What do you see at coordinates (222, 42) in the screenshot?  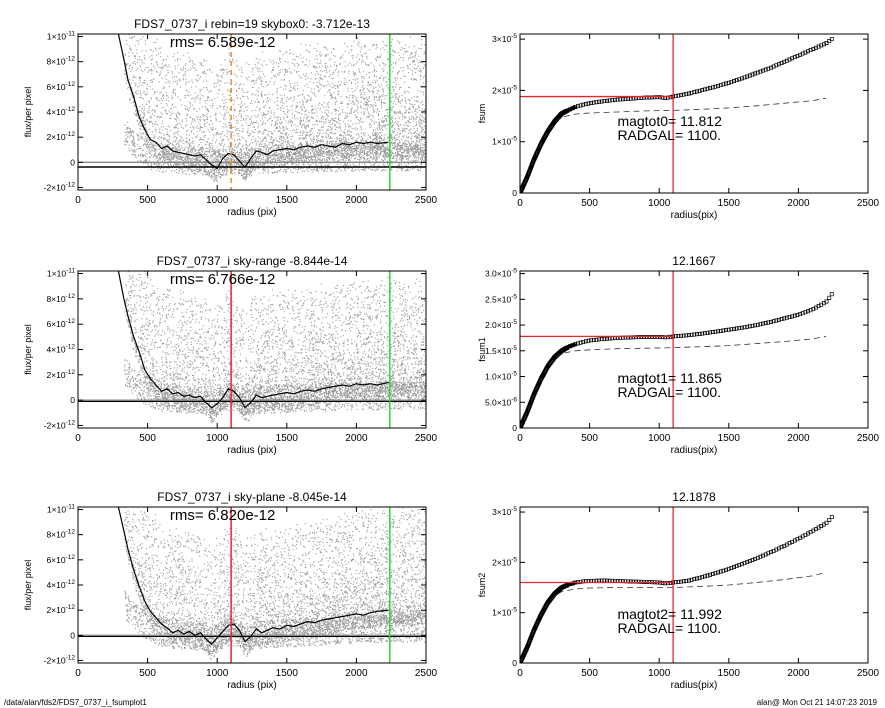 I see `rms-annotation: rms= 6.589e-12` at bounding box center [222, 42].